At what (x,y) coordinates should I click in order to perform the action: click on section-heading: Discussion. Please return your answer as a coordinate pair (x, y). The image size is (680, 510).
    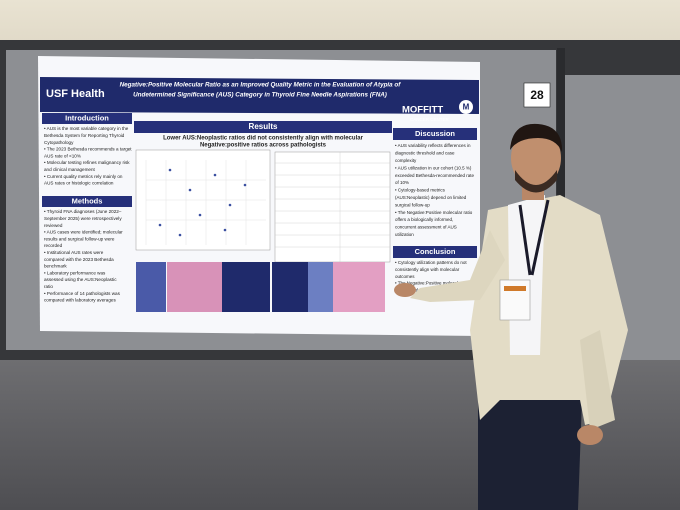
    Looking at the image, I should click on (435, 133).